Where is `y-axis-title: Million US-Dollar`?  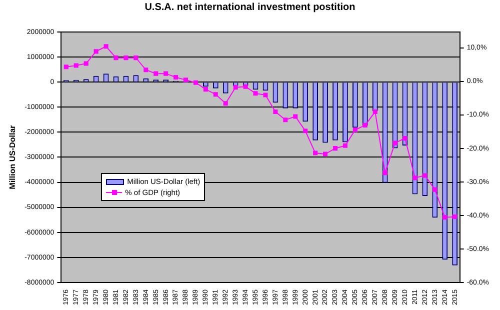
y-axis-title: Million US-Dollar is located at coordinates (13, 157).